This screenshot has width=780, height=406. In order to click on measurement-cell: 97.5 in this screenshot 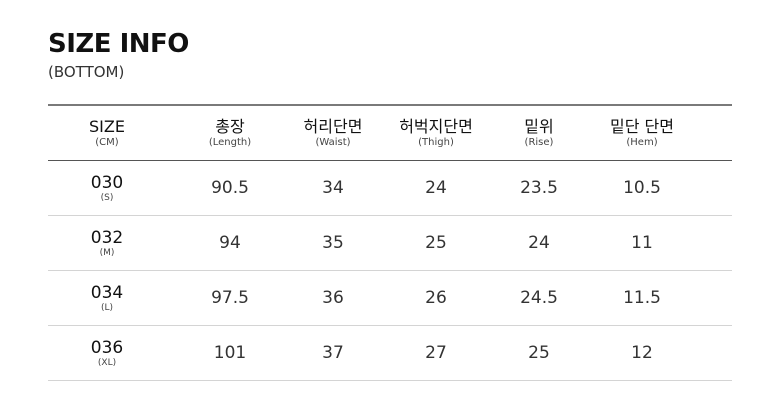, I will do `click(230, 298)`.